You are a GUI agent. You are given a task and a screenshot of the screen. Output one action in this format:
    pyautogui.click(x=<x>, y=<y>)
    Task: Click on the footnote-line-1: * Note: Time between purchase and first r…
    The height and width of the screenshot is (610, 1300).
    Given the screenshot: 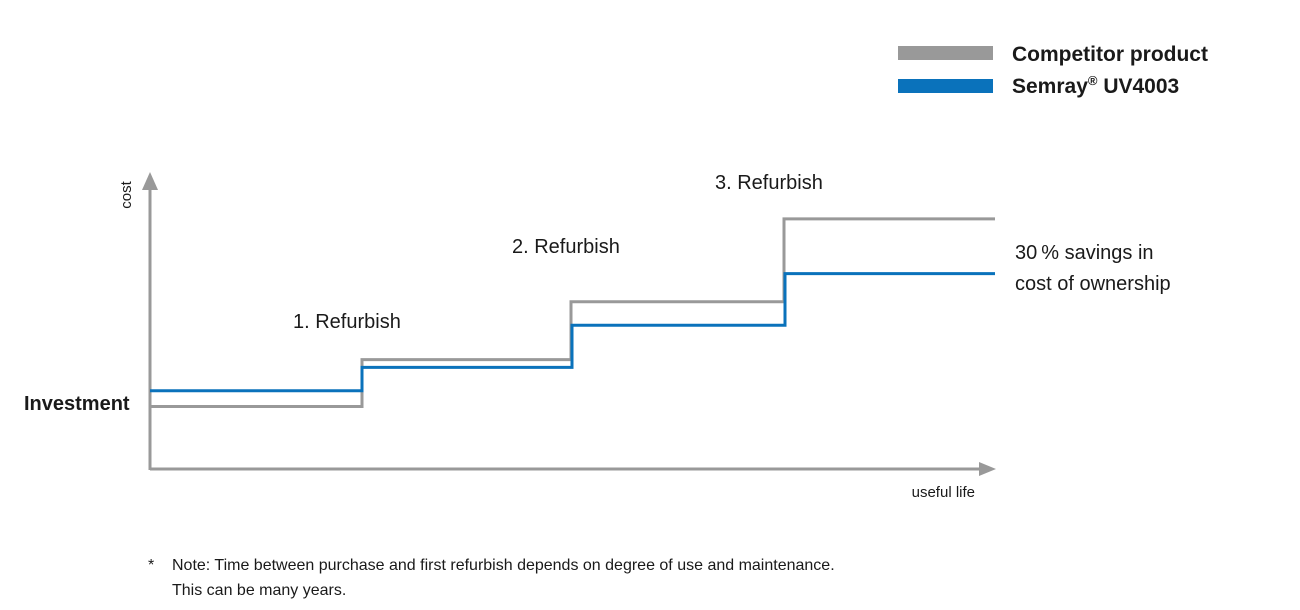 What is the action you would take?
    pyautogui.click(x=491, y=565)
    